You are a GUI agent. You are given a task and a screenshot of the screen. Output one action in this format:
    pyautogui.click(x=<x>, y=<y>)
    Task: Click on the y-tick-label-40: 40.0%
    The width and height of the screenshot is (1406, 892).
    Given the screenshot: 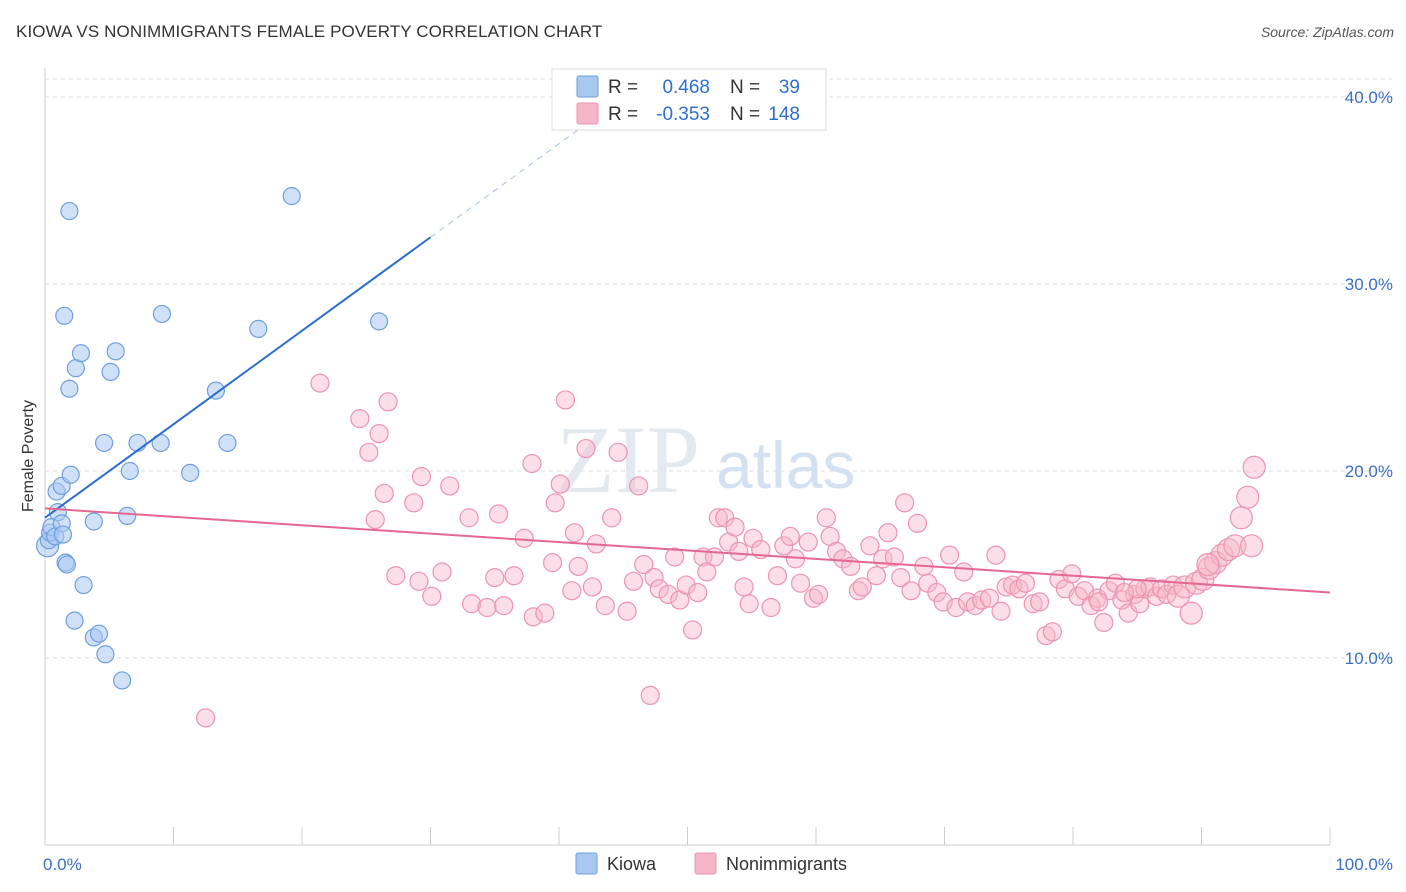 What is the action you would take?
    pyautogui.click(x=1369, y=97)
    